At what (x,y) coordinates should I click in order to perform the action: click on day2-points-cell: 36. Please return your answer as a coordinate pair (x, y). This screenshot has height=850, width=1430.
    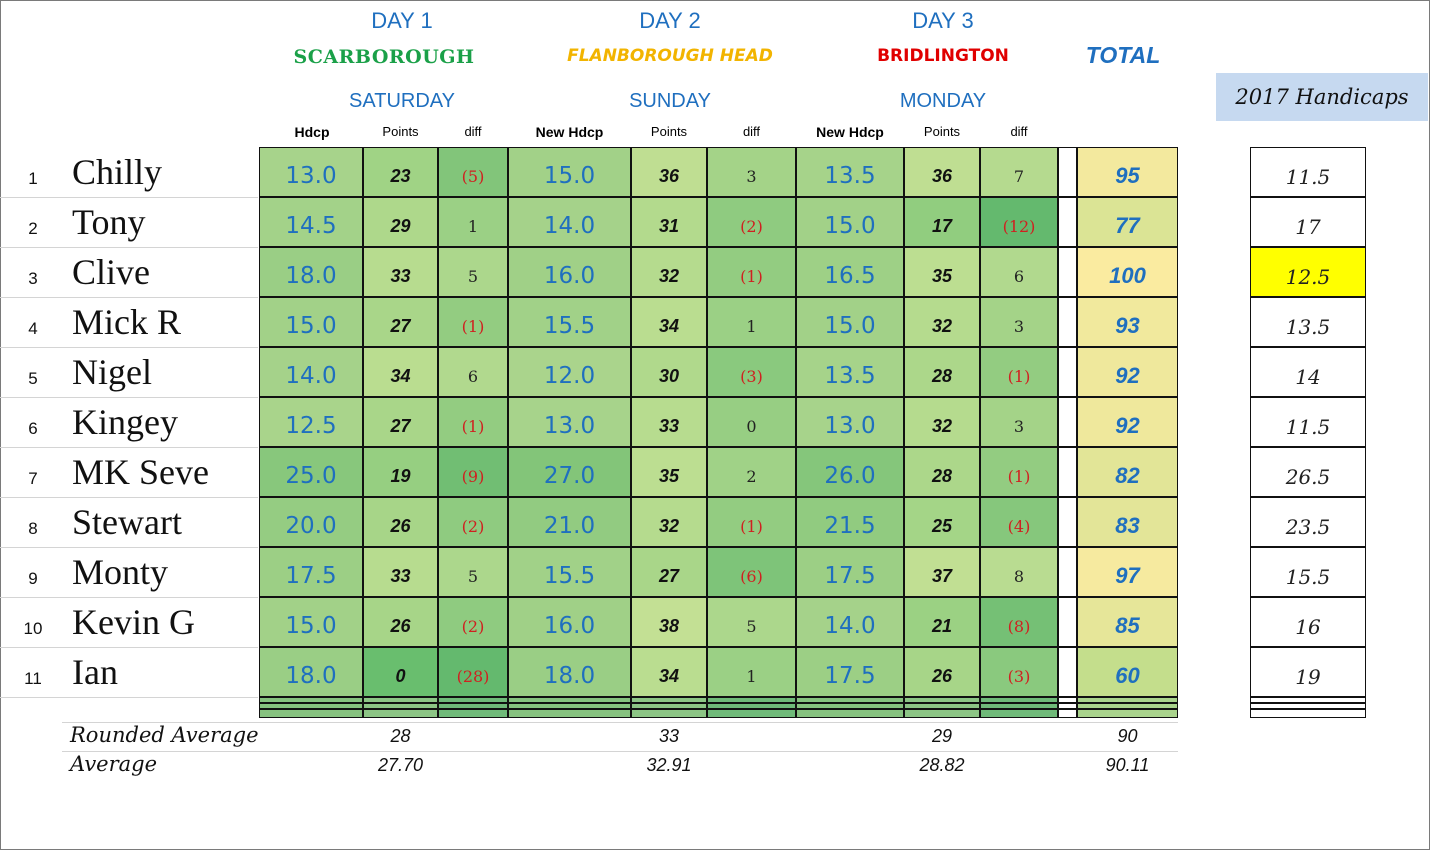
    Looking at the image, I should click on (669, 172).